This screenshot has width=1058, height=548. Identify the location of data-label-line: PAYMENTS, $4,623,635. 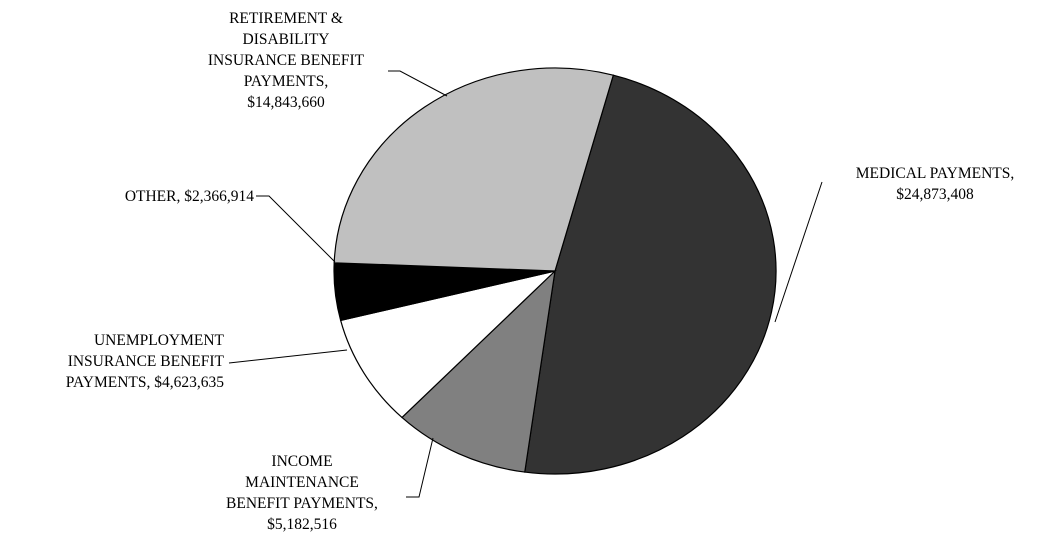
(145, 382).